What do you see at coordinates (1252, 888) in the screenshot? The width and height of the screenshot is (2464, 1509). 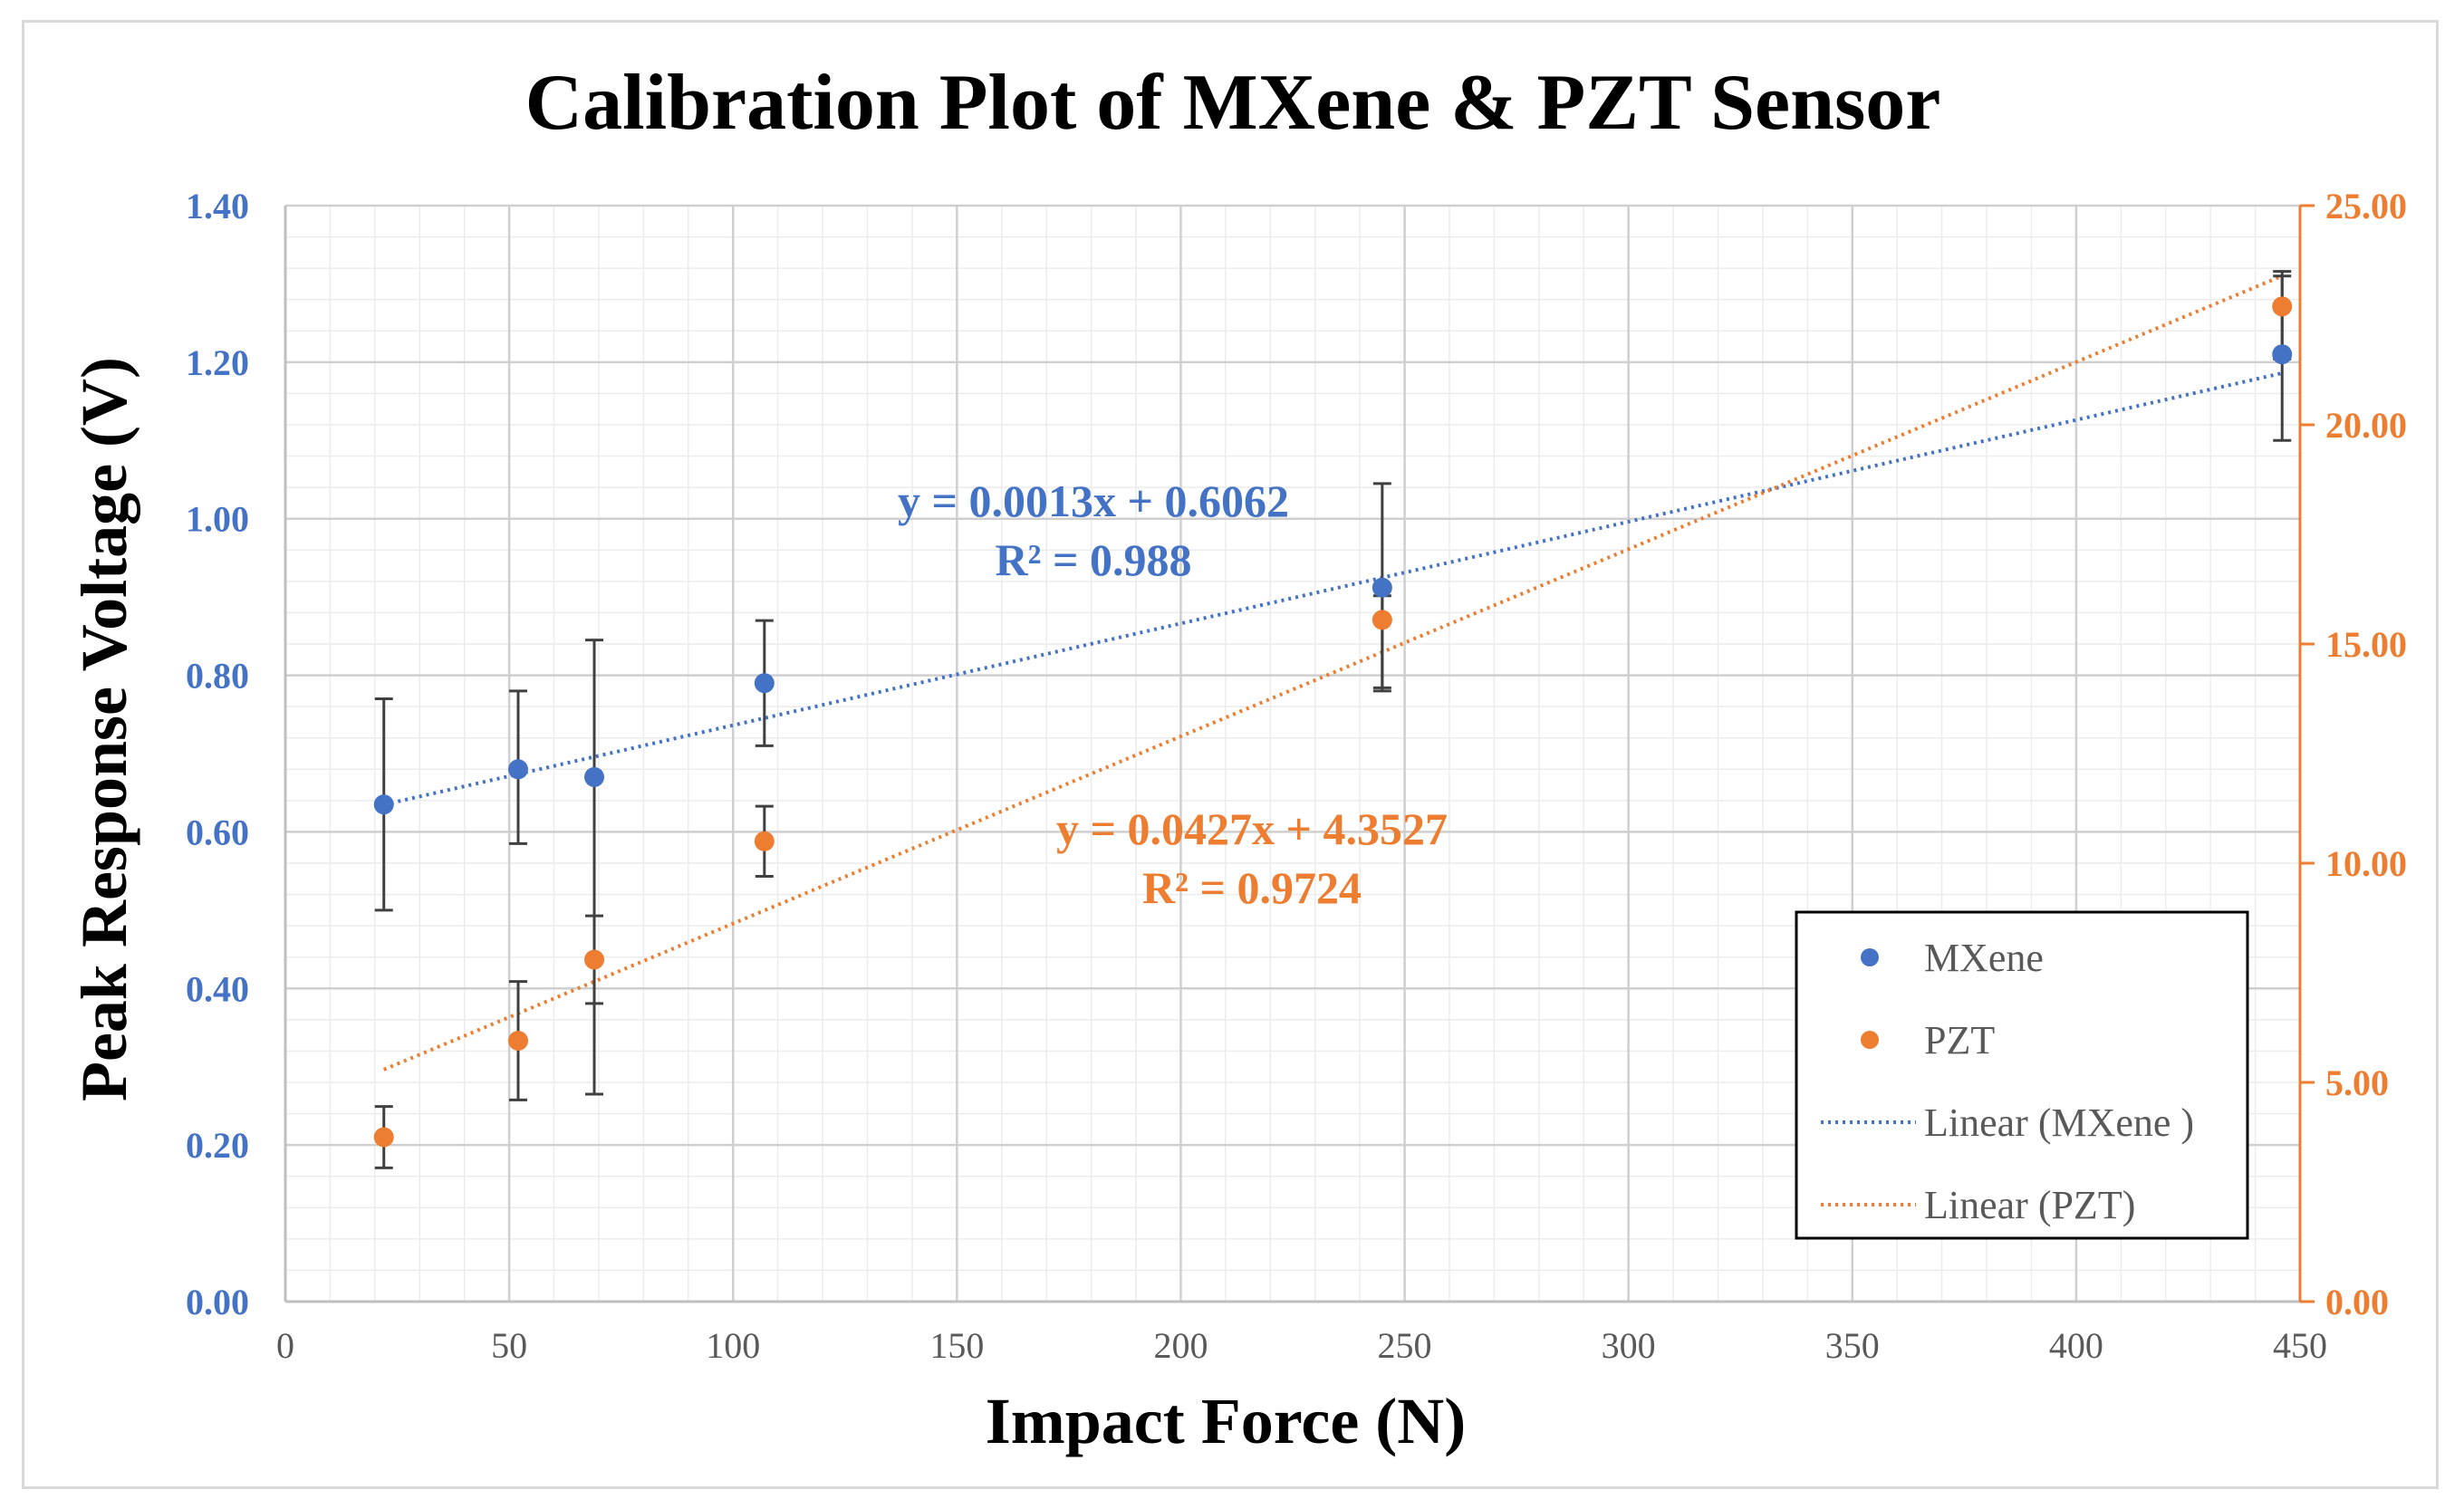 I see `pzt-trend-r2: R² = 0.9724` at bounding box center [1252, 888].